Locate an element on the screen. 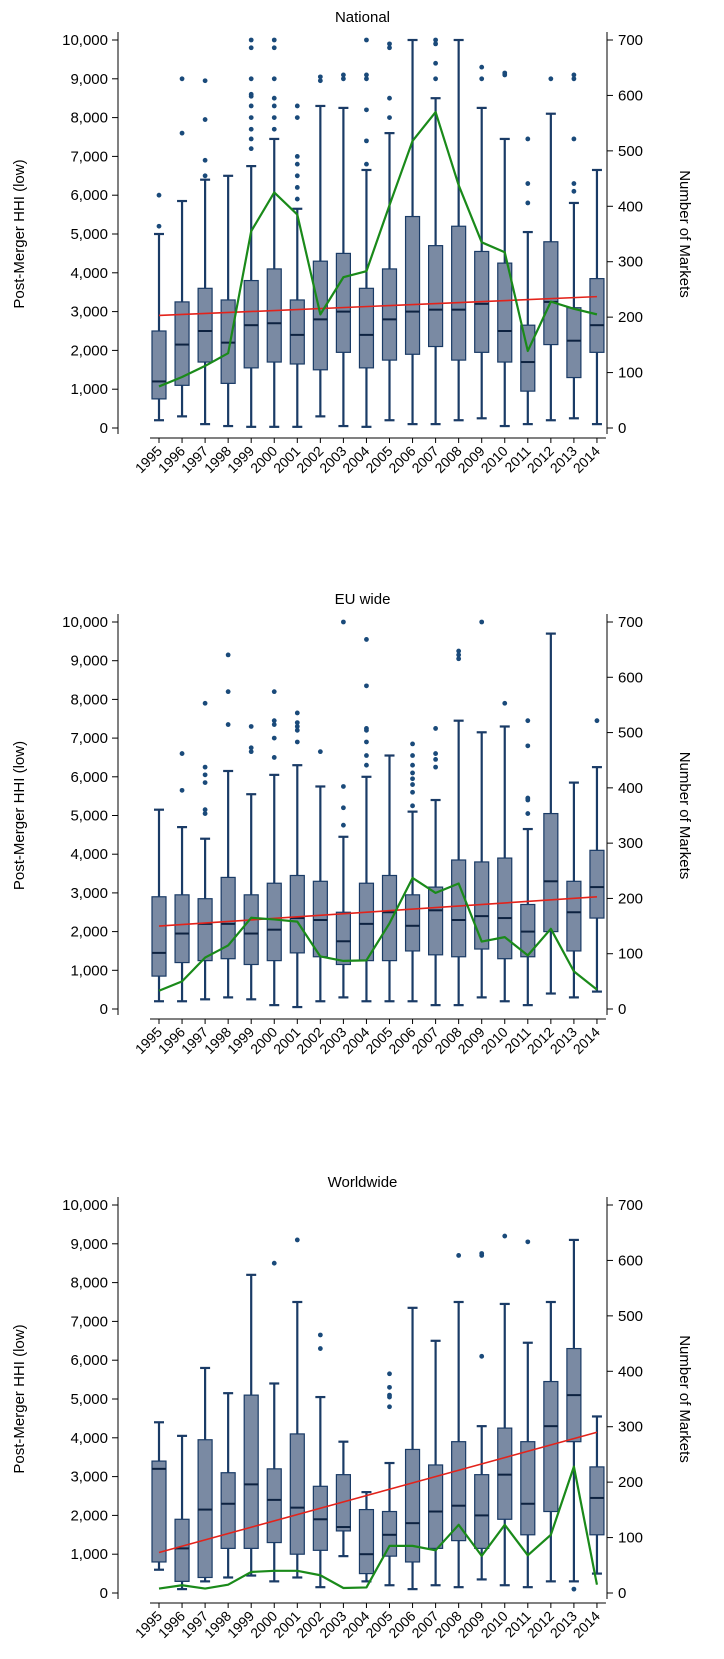 This screenshot has width=724, height=1659. trend-line is located at coordinates (378, 1492).